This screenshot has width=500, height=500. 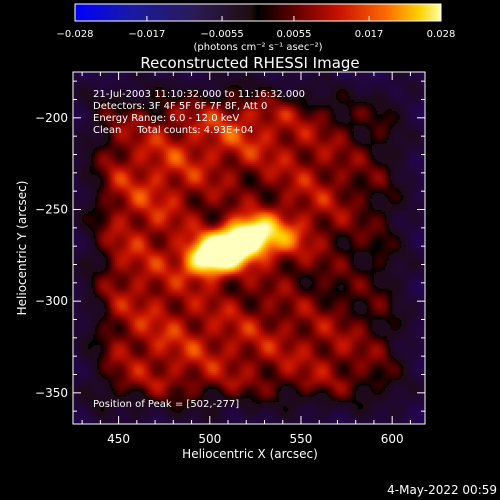 I want to click on colorbar-tick-label: −0.028, so click(x=74, y=34).